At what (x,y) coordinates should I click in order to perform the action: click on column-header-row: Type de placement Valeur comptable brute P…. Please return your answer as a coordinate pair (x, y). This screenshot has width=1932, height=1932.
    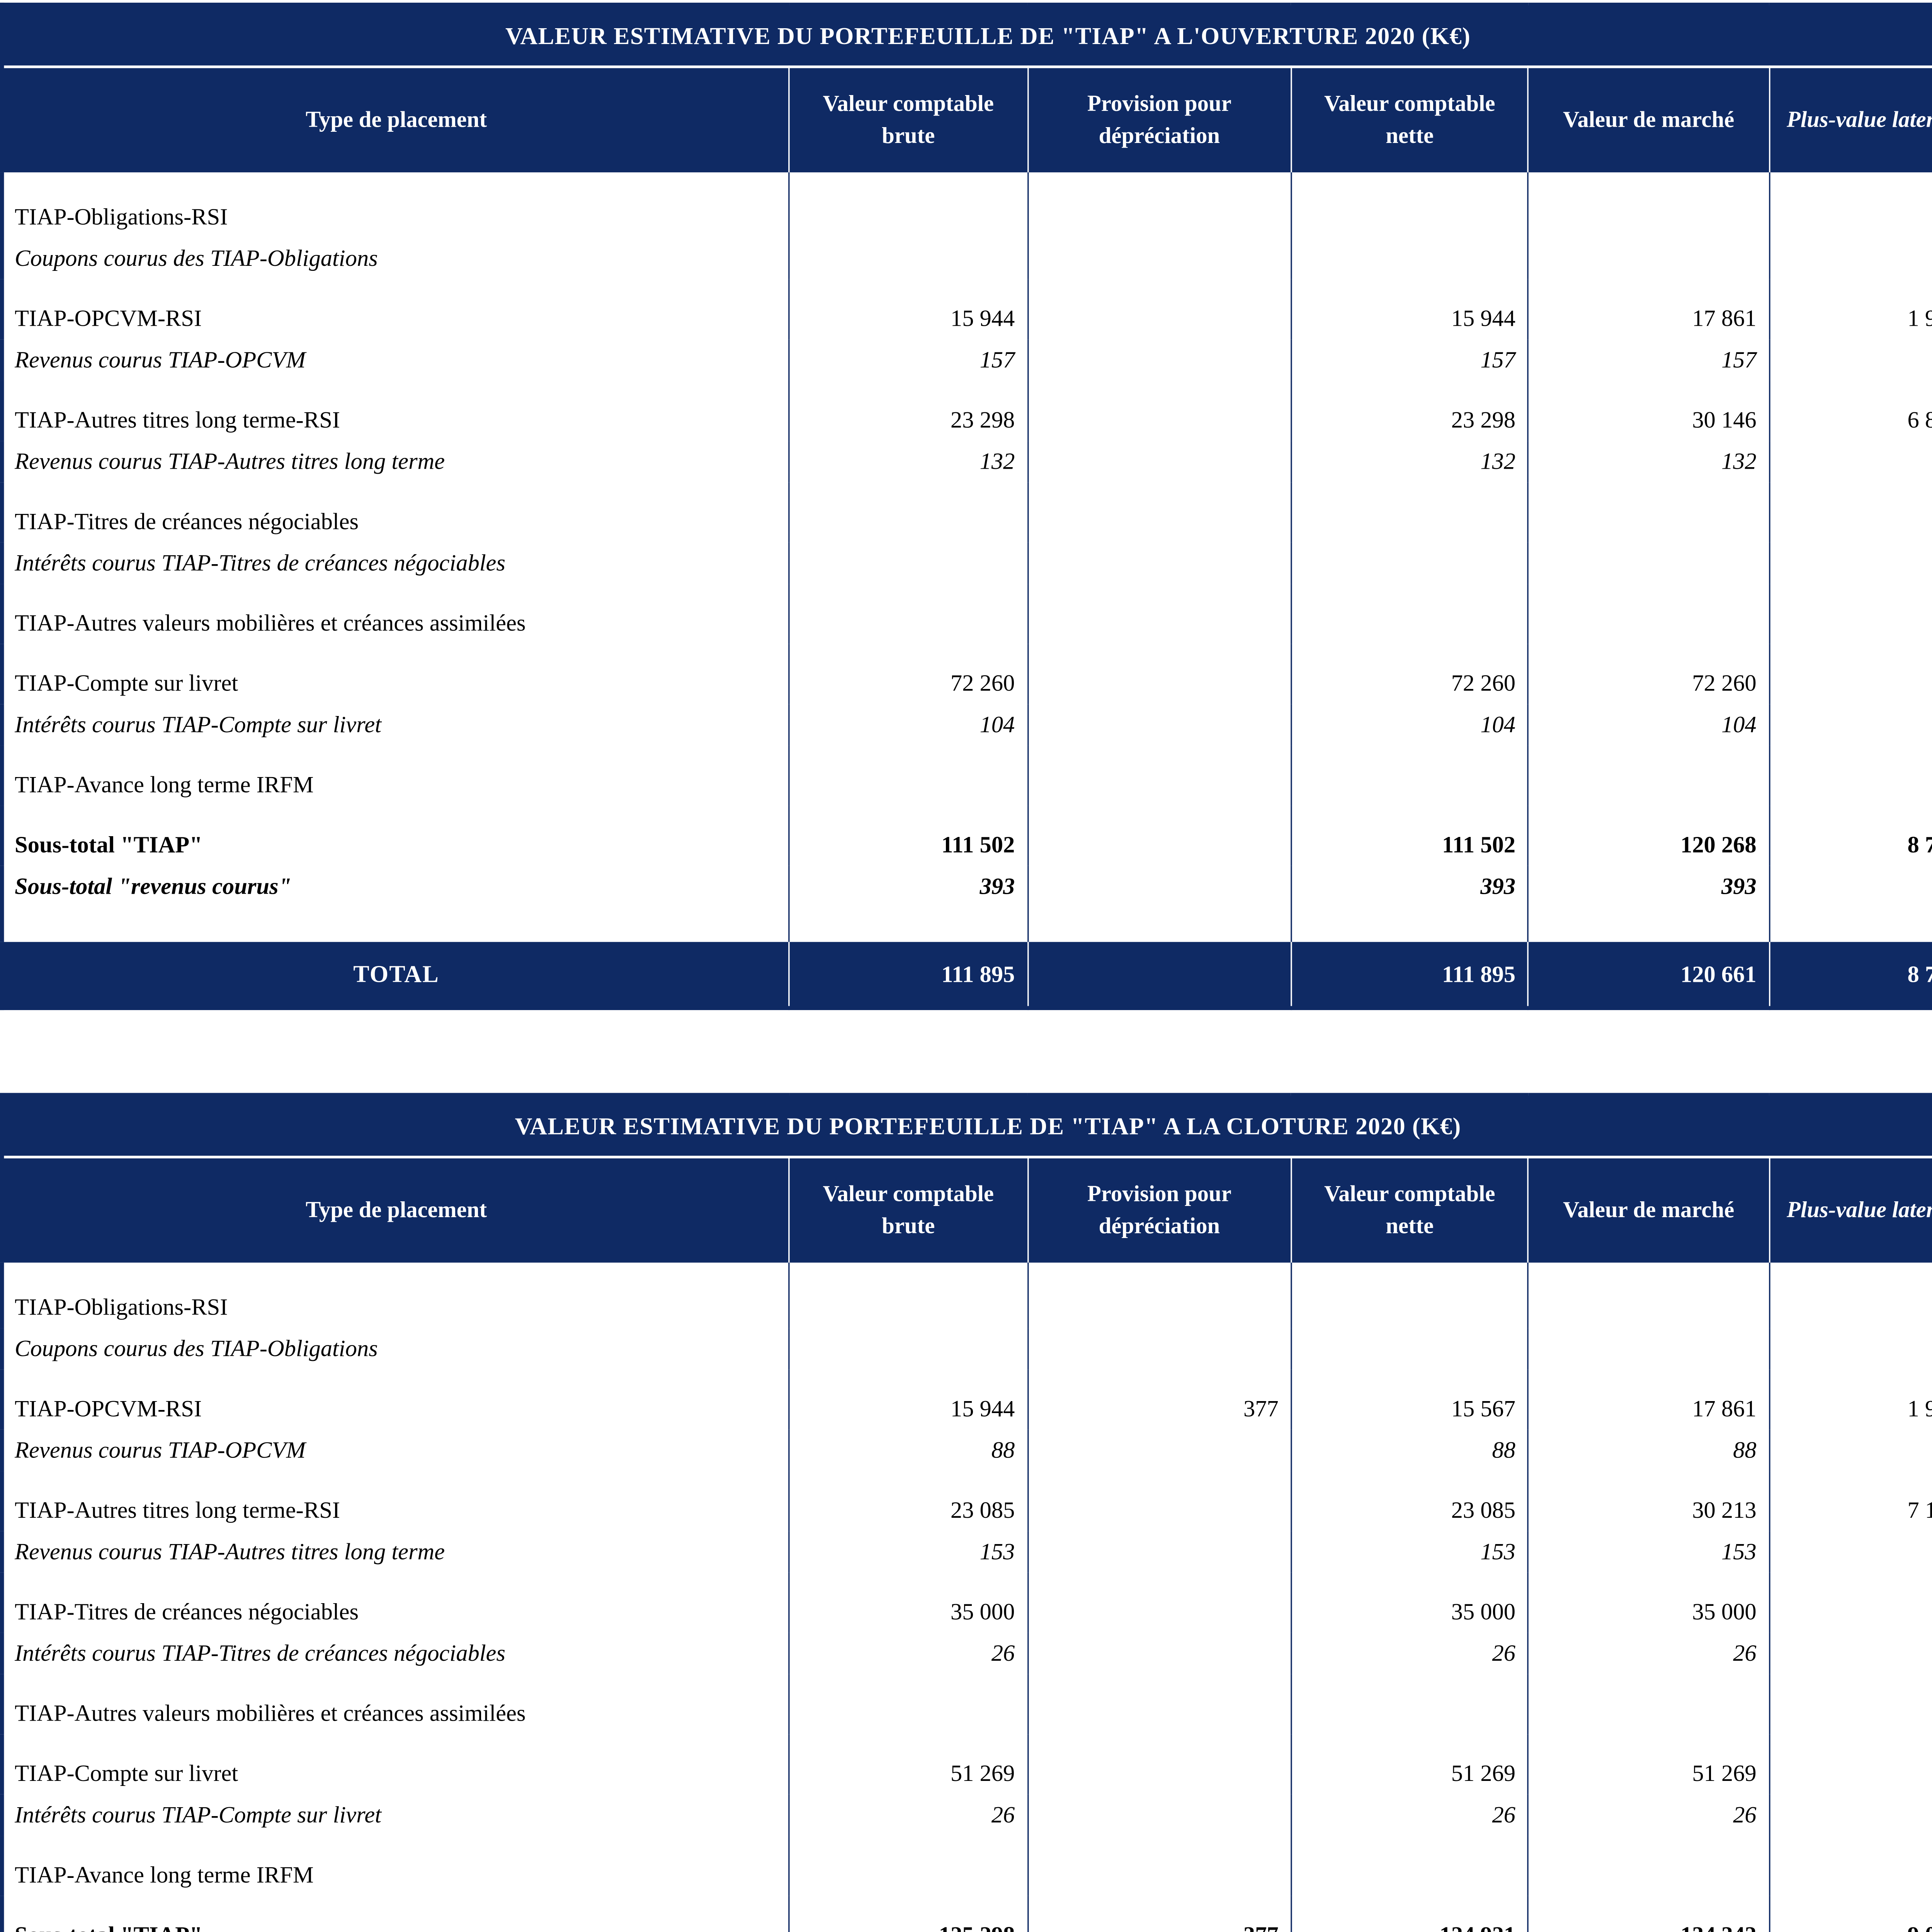
    Looking at the image, I should click on (967, 120).